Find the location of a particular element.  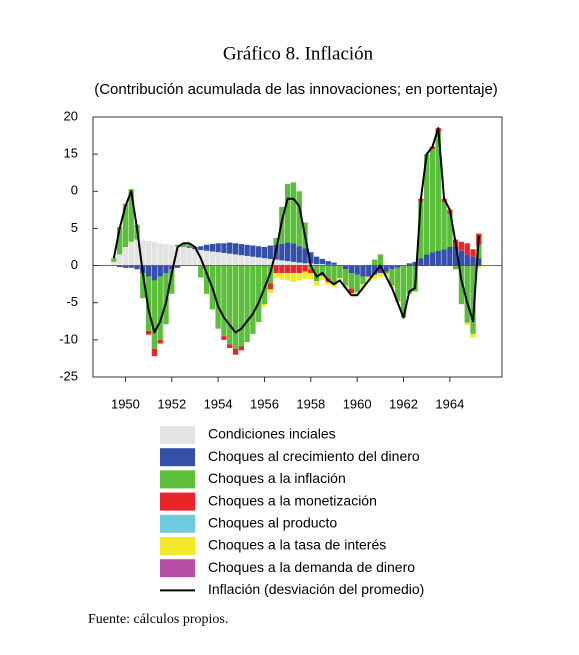

y-tick-label: -5 is located at coordinates (72, 301).